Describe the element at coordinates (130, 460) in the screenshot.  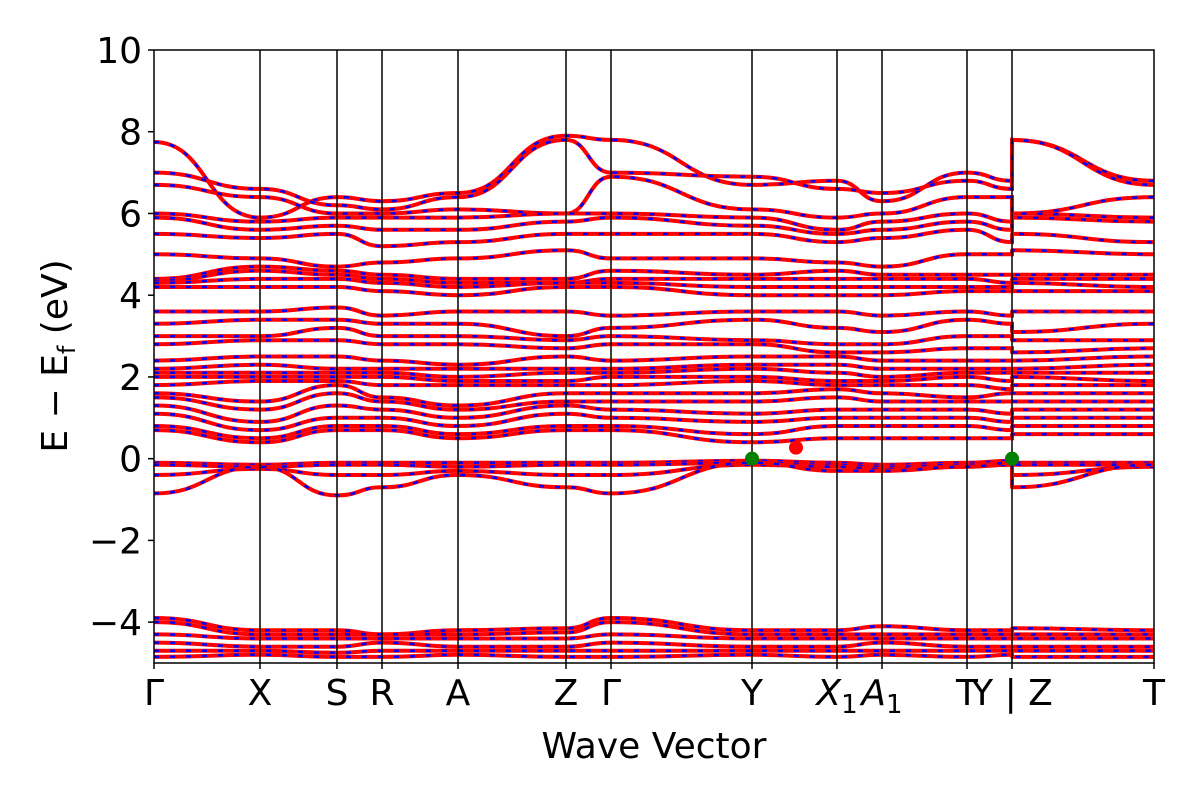
I see `y-tick-label-5: 0` at that location.